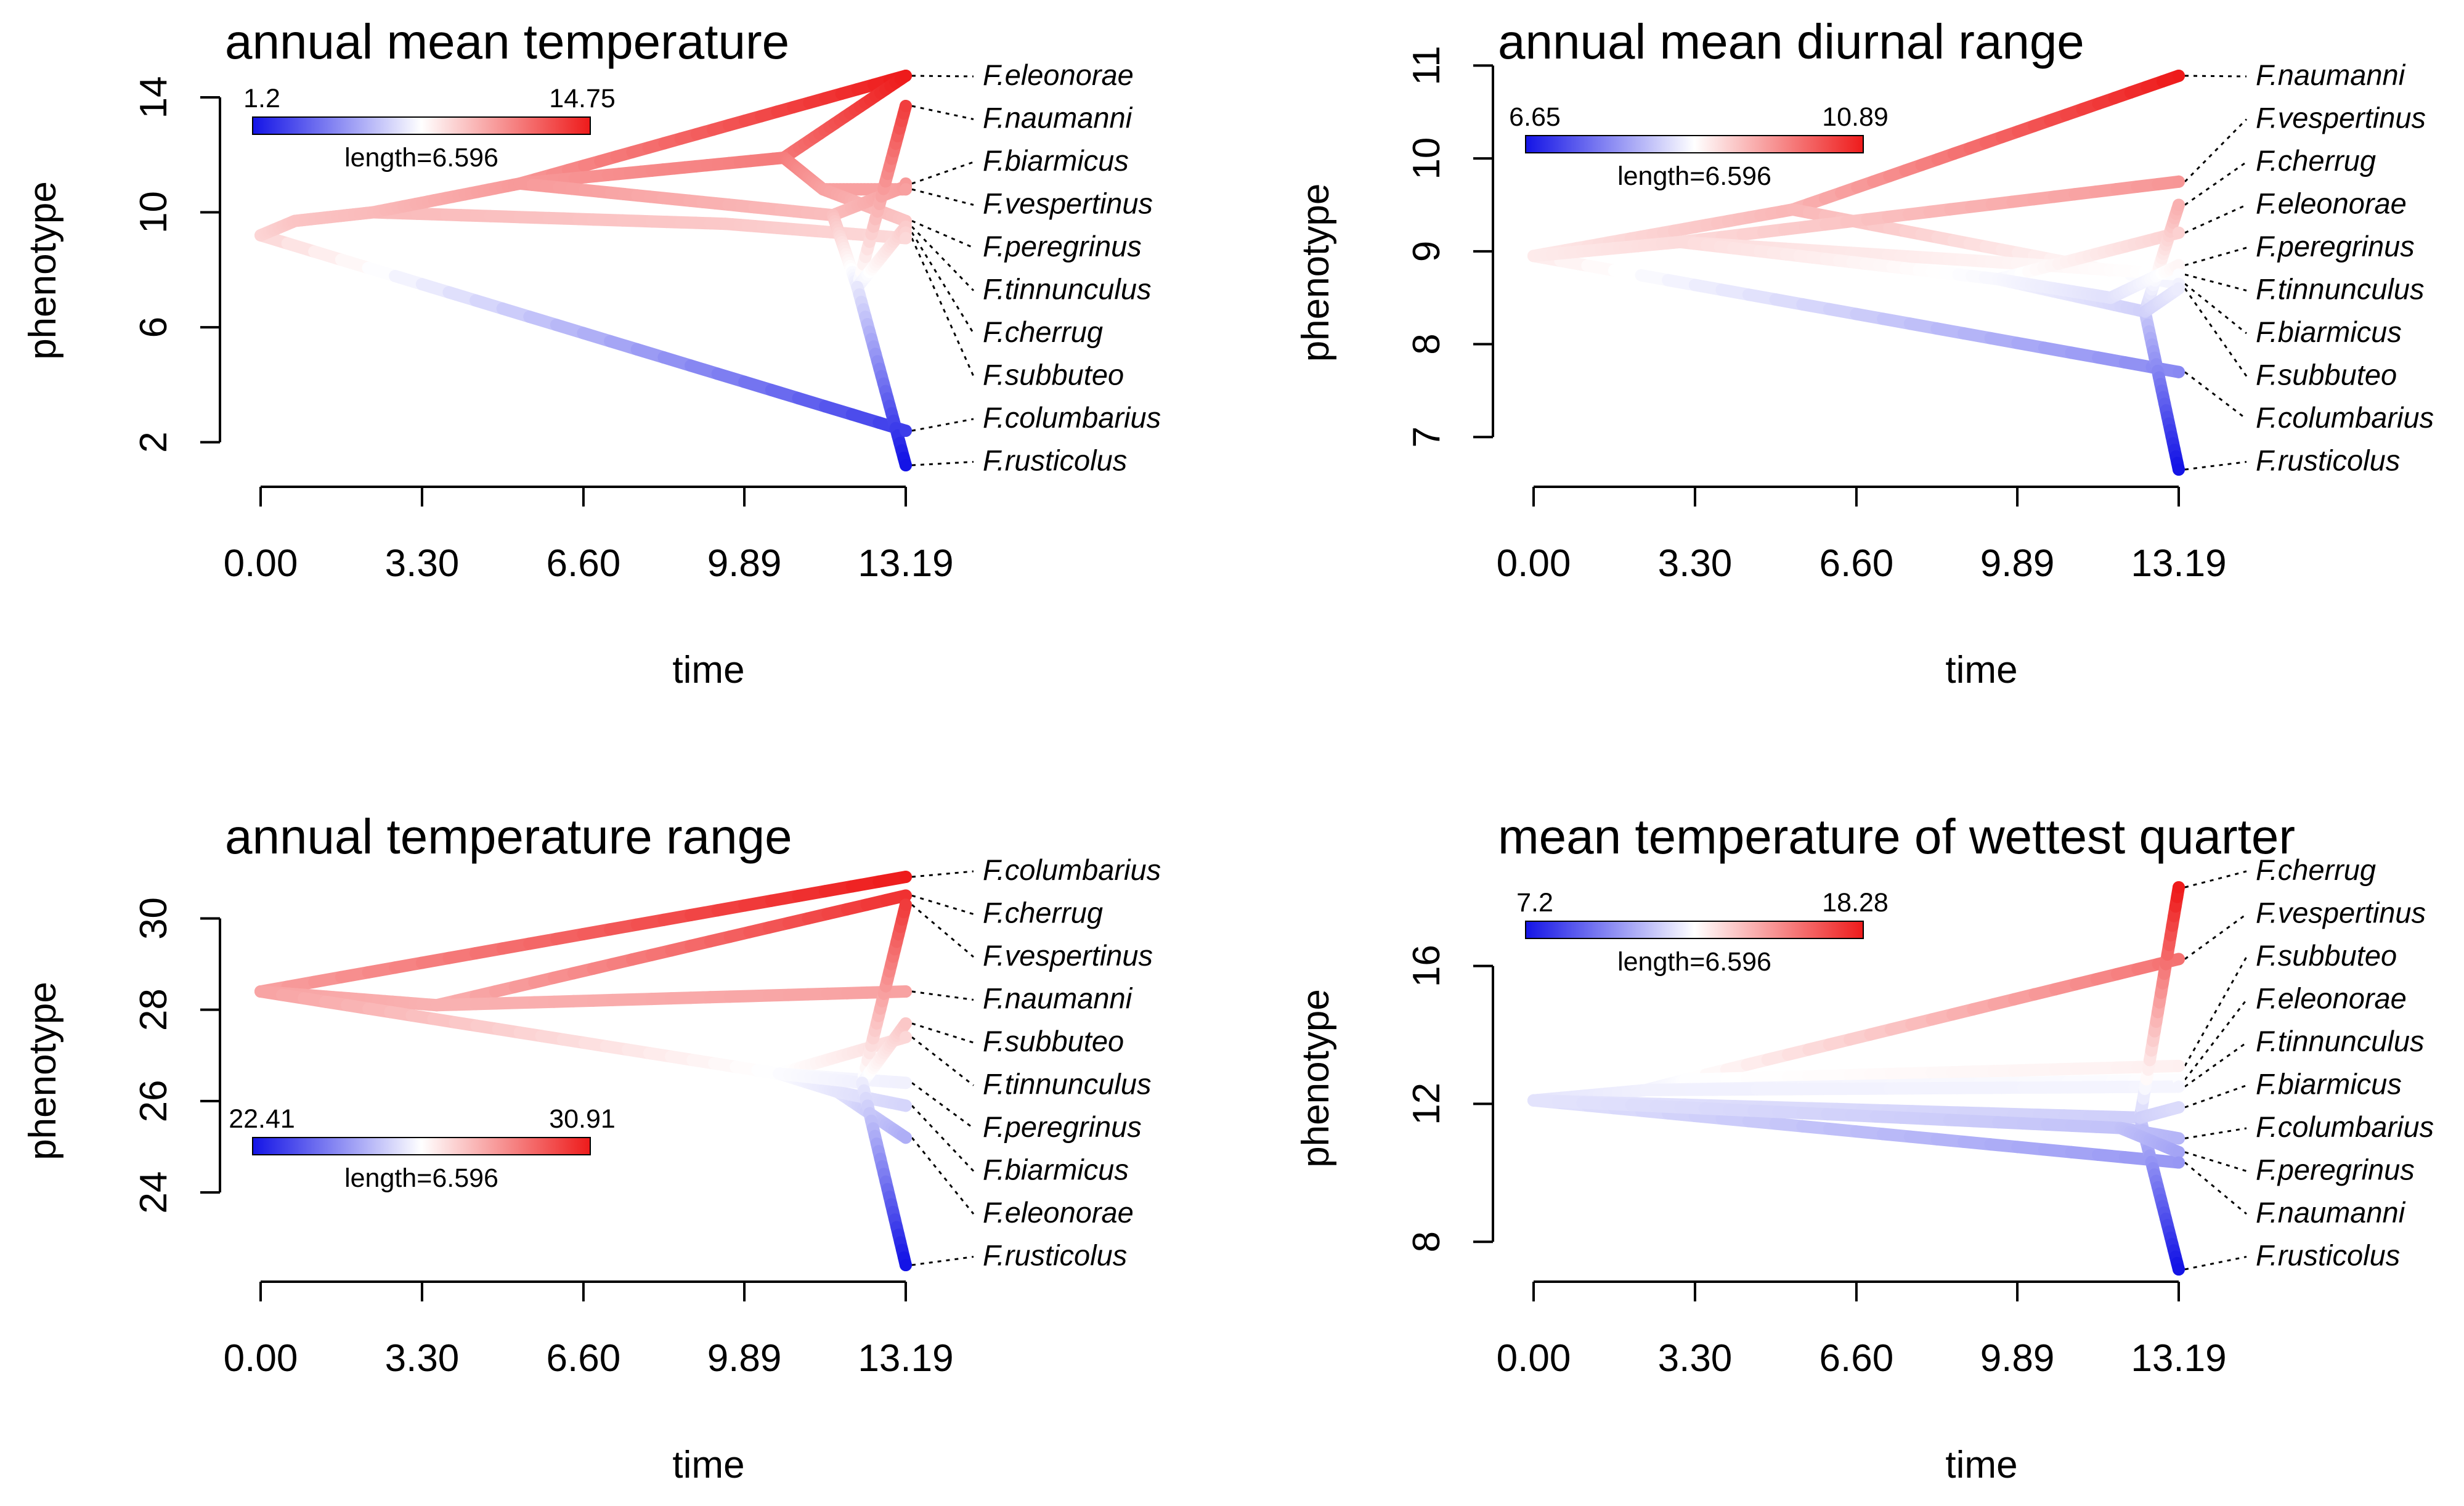 The image size is (2464, 1506). Describe the element at coordinates (2326, 955) in the screenshot. I see `tip-label: F.subbuteo` at that location.